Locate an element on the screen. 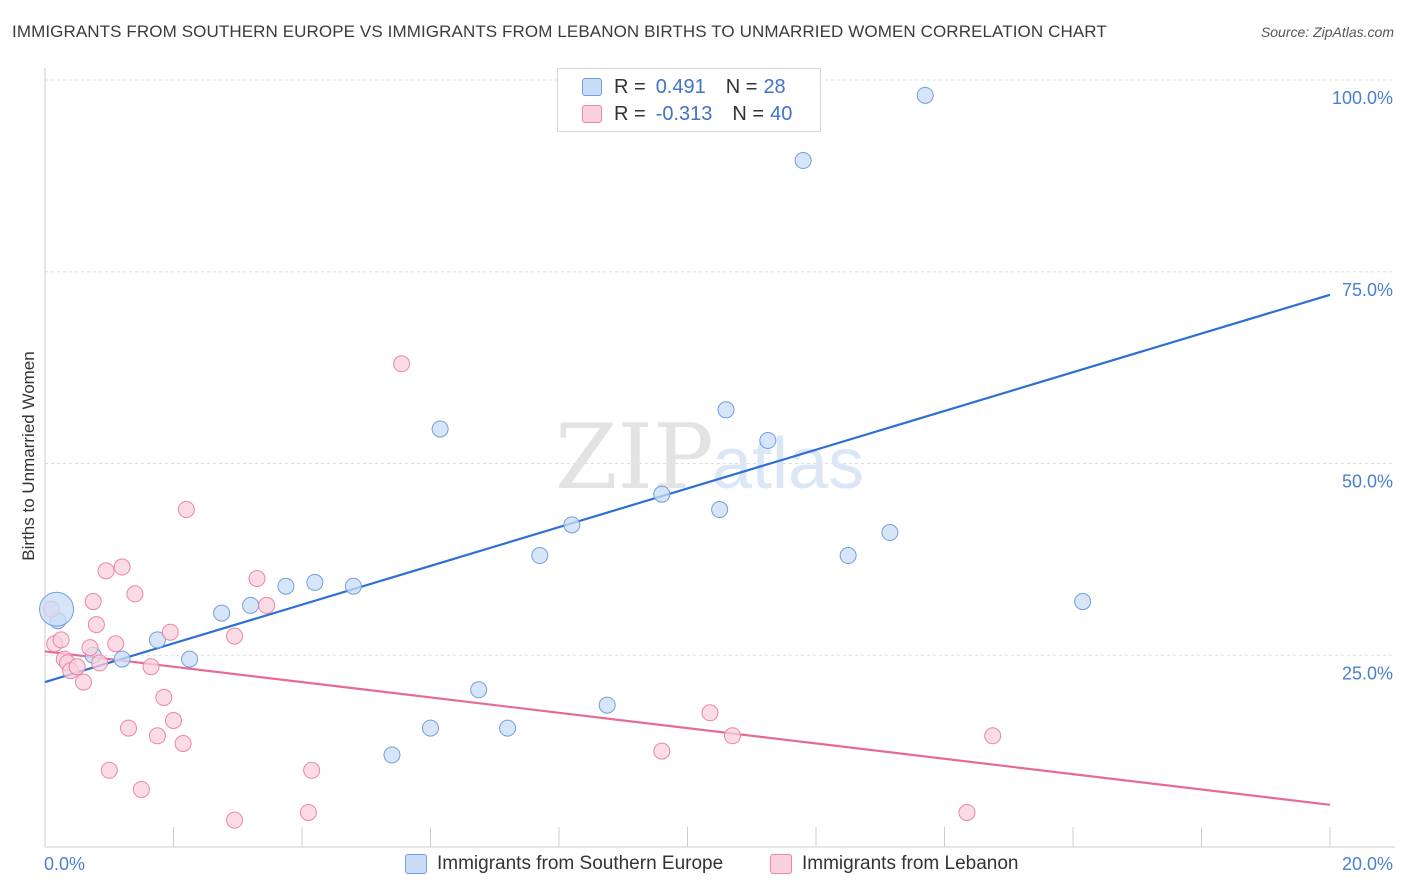  legend-item-lebanon: Immigrants from Lebanon is located at coordinates (894, 864).